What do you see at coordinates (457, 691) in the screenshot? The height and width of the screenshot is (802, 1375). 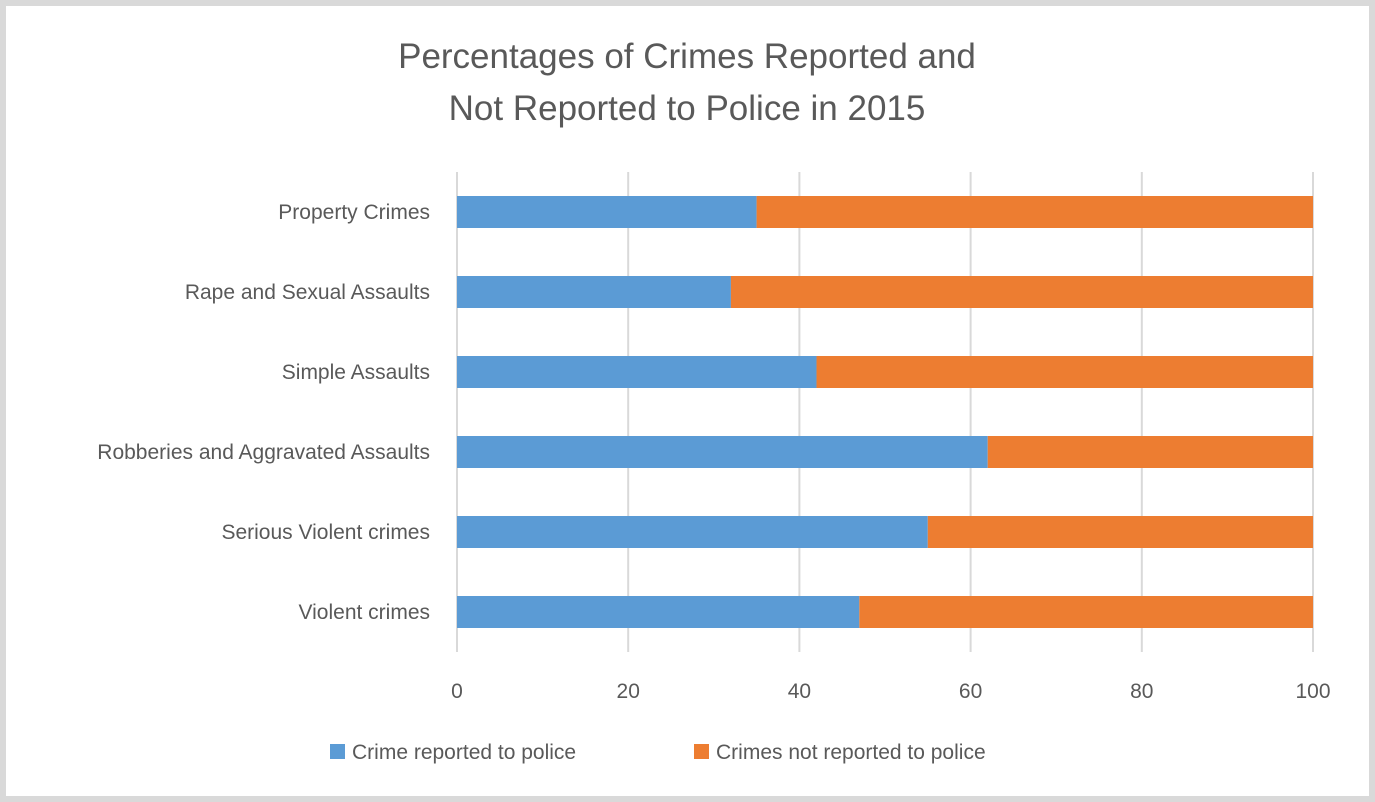 I see `x-tick-label-0: 0` at bounding box center [457, 691].